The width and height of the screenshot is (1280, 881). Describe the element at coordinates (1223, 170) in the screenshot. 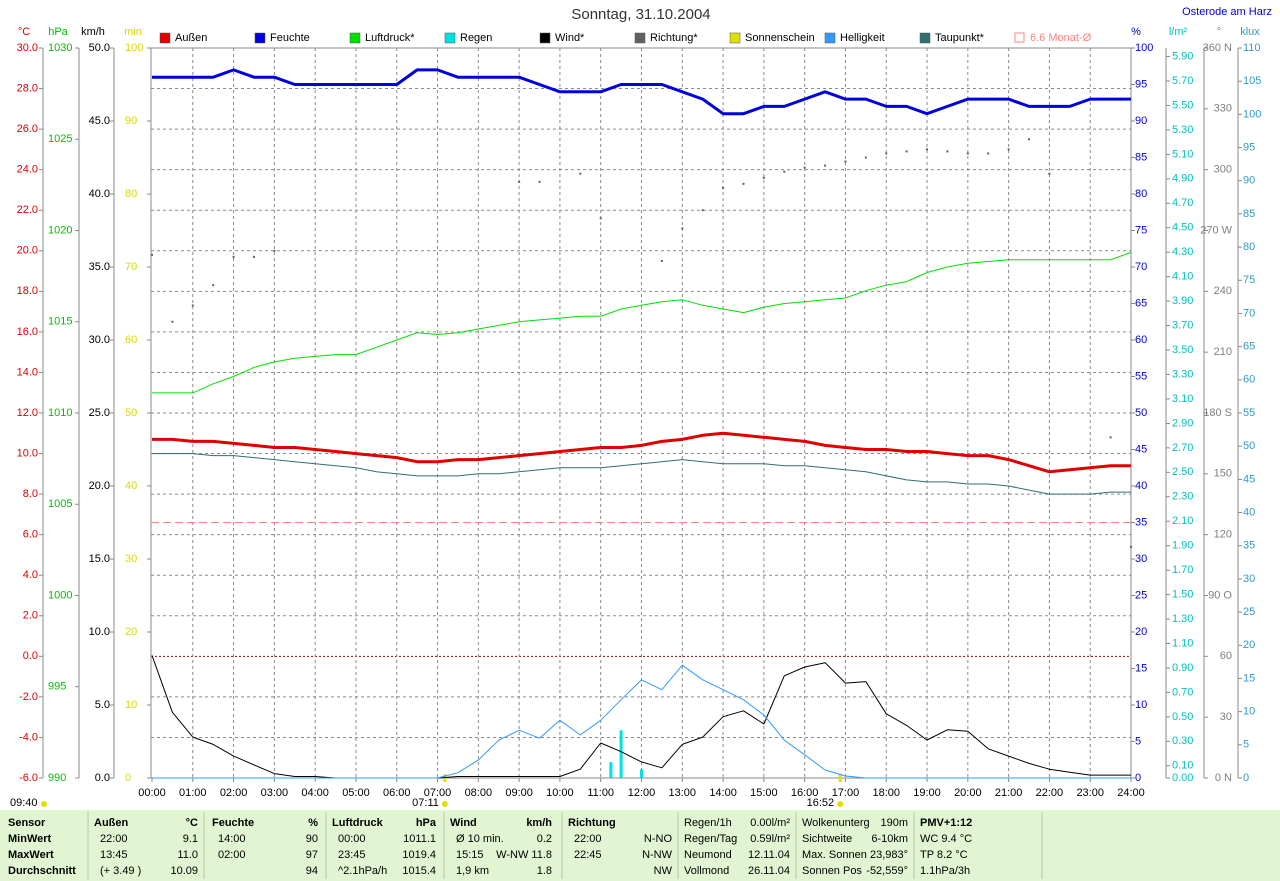

I see `y-tick-label: 300` at that location.